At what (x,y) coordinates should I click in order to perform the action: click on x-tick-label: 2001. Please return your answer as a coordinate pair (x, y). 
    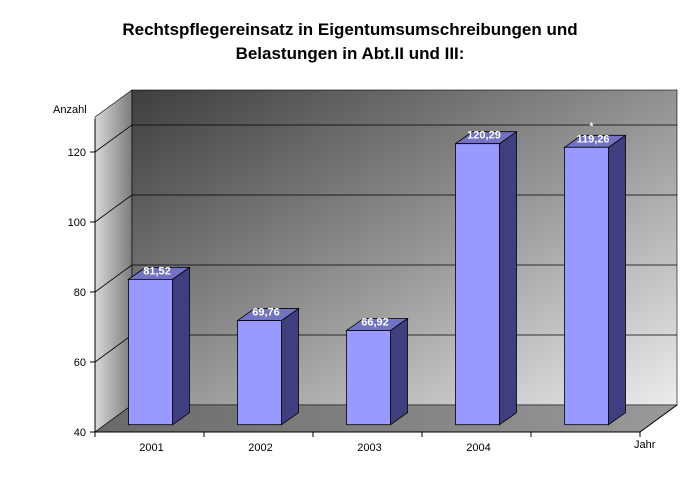
    Looking at the image, I should click on (151, 448).